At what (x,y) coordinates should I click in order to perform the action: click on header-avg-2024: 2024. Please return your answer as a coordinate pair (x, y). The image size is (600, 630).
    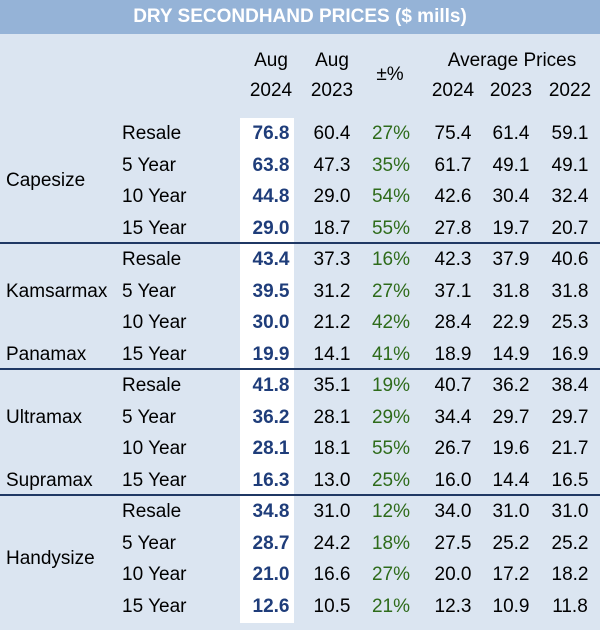
    Looking at the image, I should click on (453, 90).